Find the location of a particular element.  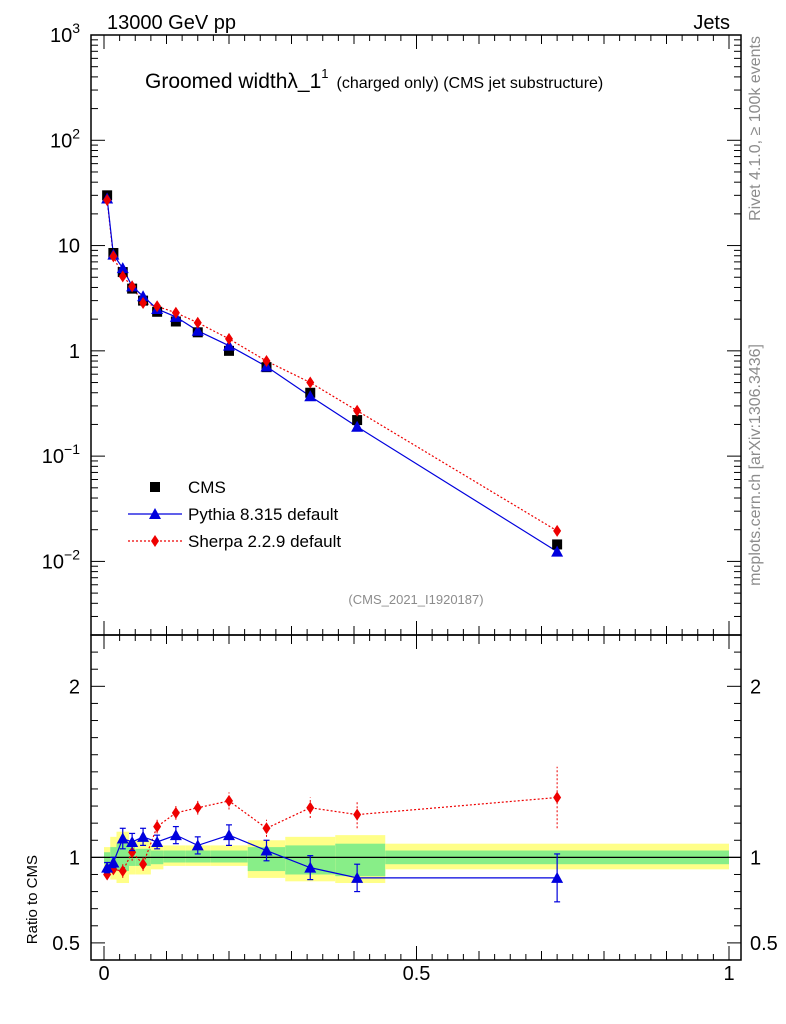

side-upper-text: Rivet 4.1.0, ≥ 100k events is located at coordinates (755, 128).